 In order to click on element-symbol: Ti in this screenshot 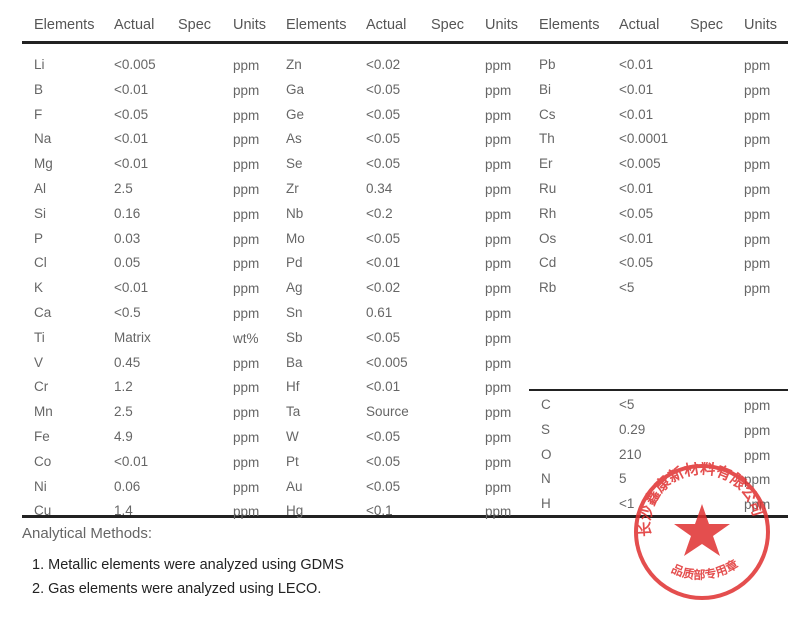, I will do `click(39, 337)`.